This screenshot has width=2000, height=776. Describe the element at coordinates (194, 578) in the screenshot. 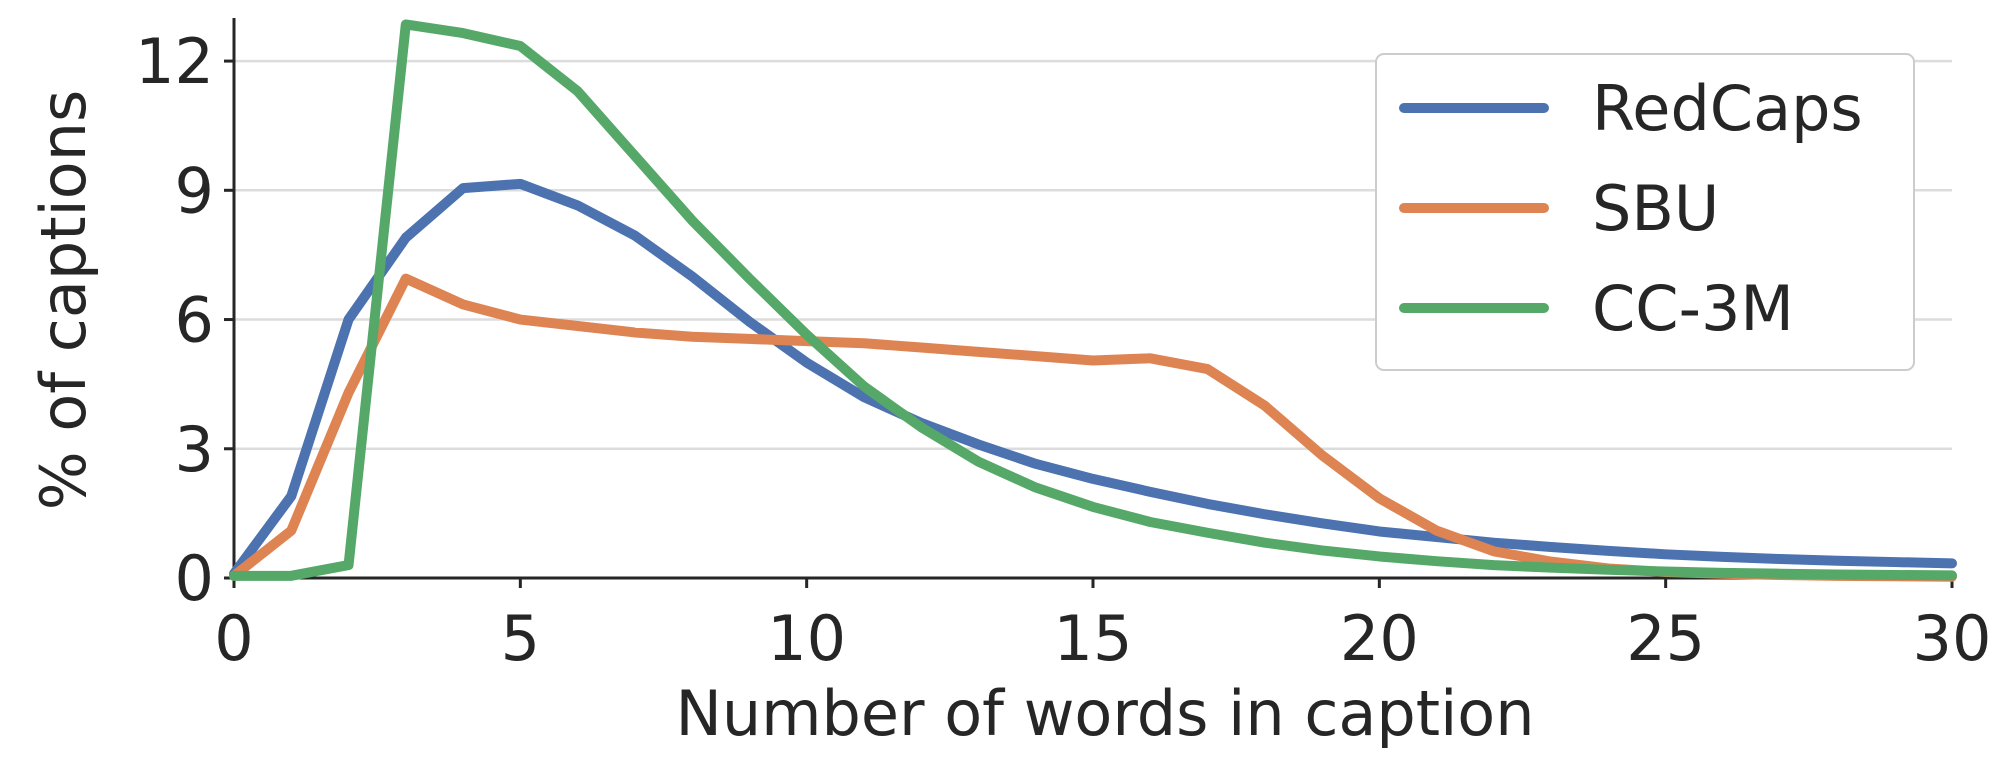

I see `y-tick-label: 0` at that location.